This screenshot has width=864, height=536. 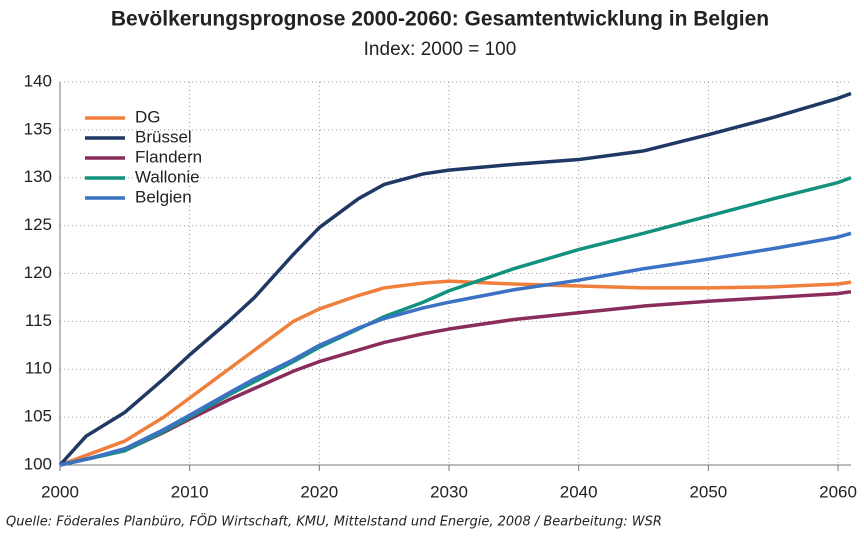 I want to click on x-tick-label: 2010, so click(x=190, y=491).